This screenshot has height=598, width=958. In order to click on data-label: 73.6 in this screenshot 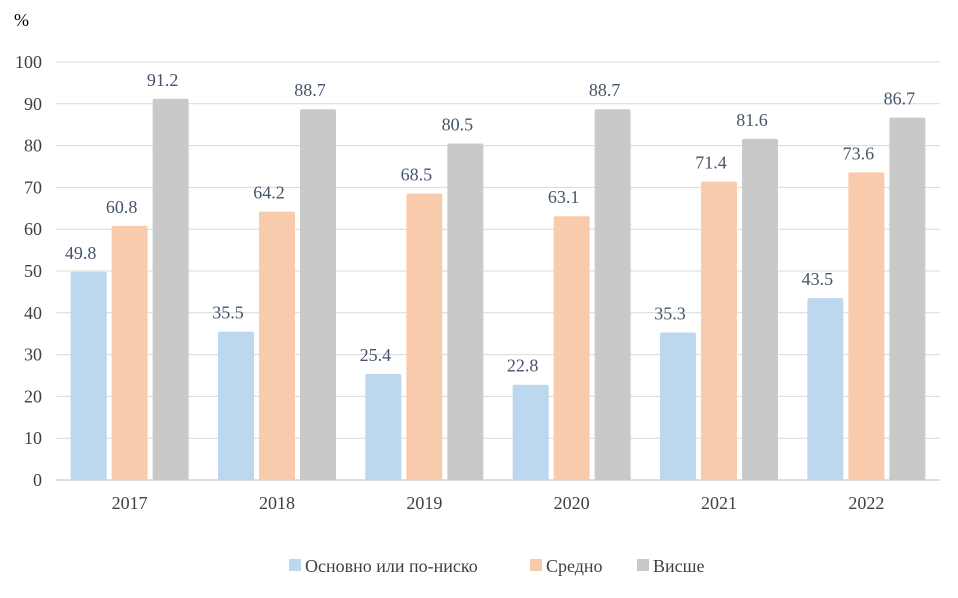, I will do `click(859, 153)`.